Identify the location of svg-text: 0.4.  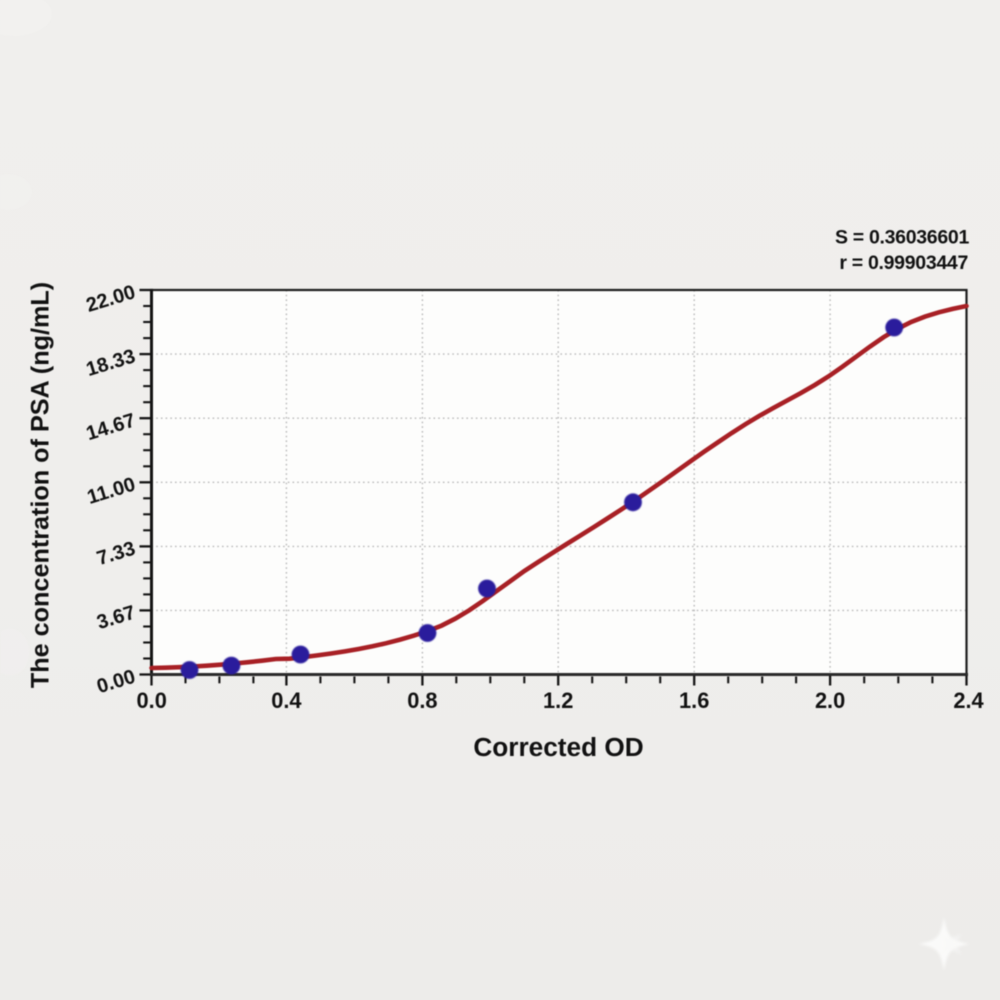
(286, 700).